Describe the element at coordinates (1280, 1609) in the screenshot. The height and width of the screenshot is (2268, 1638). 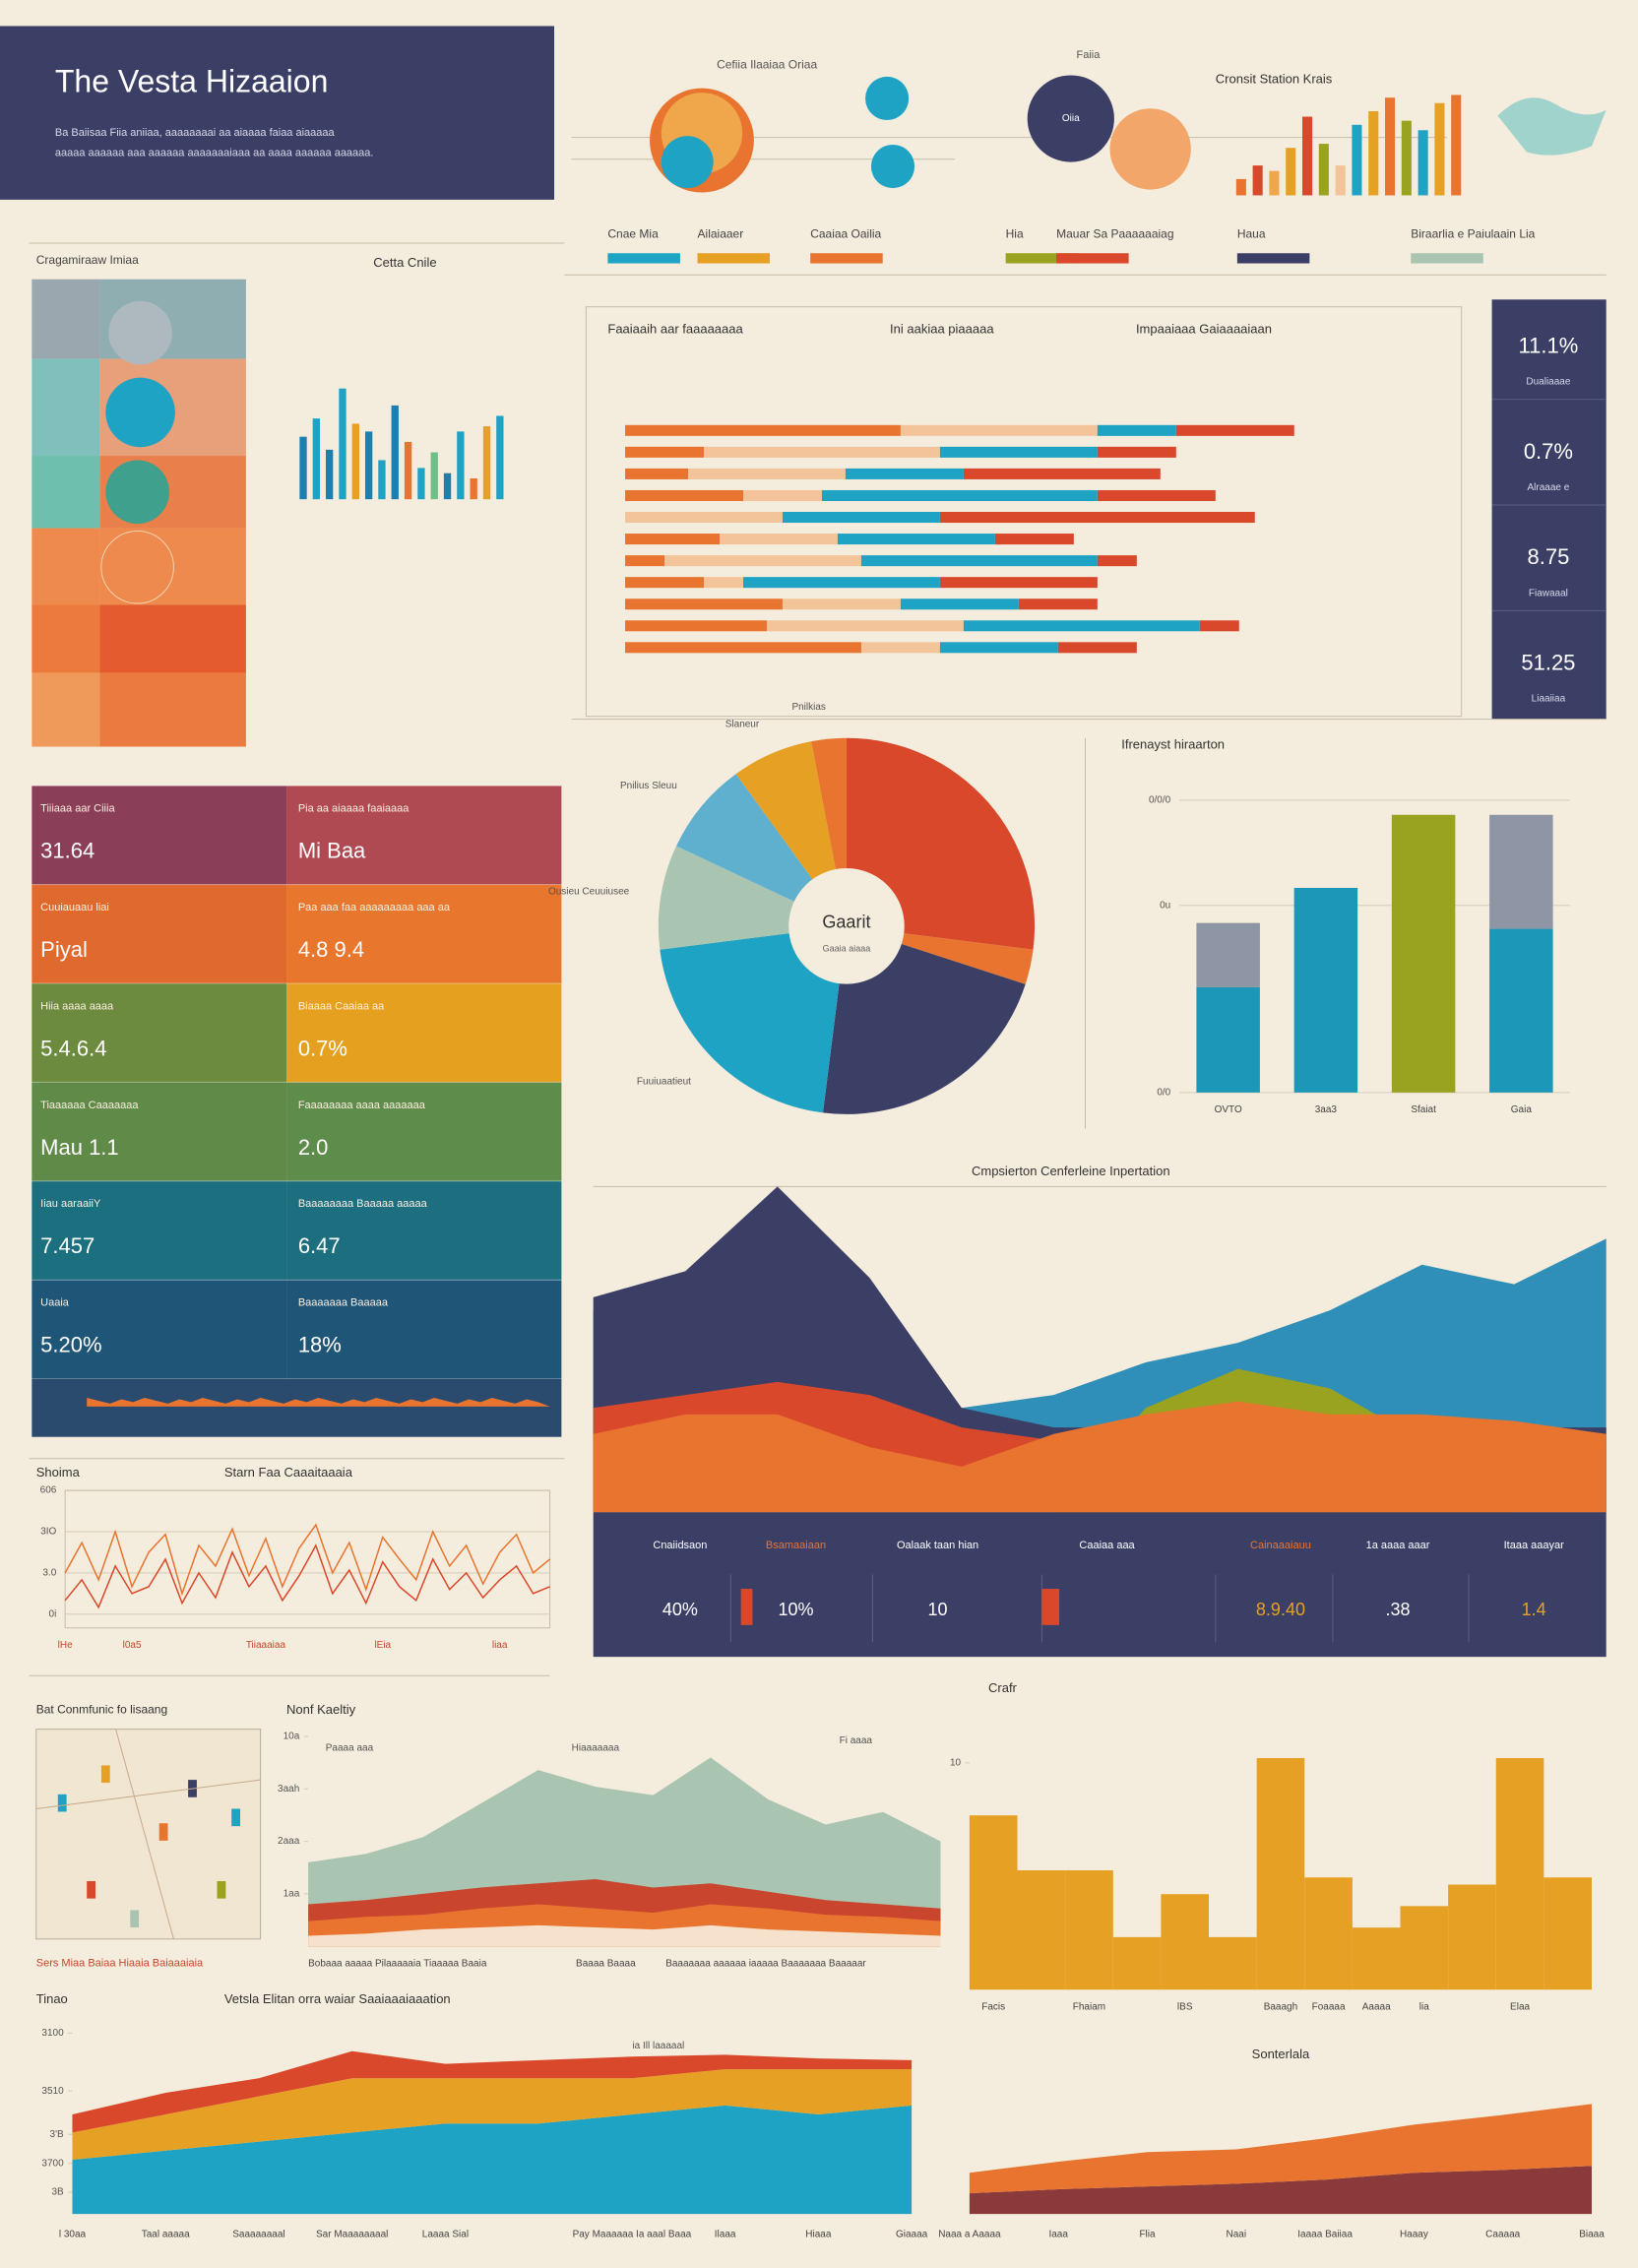
I see `stat-value: 8.9.40` at that location.